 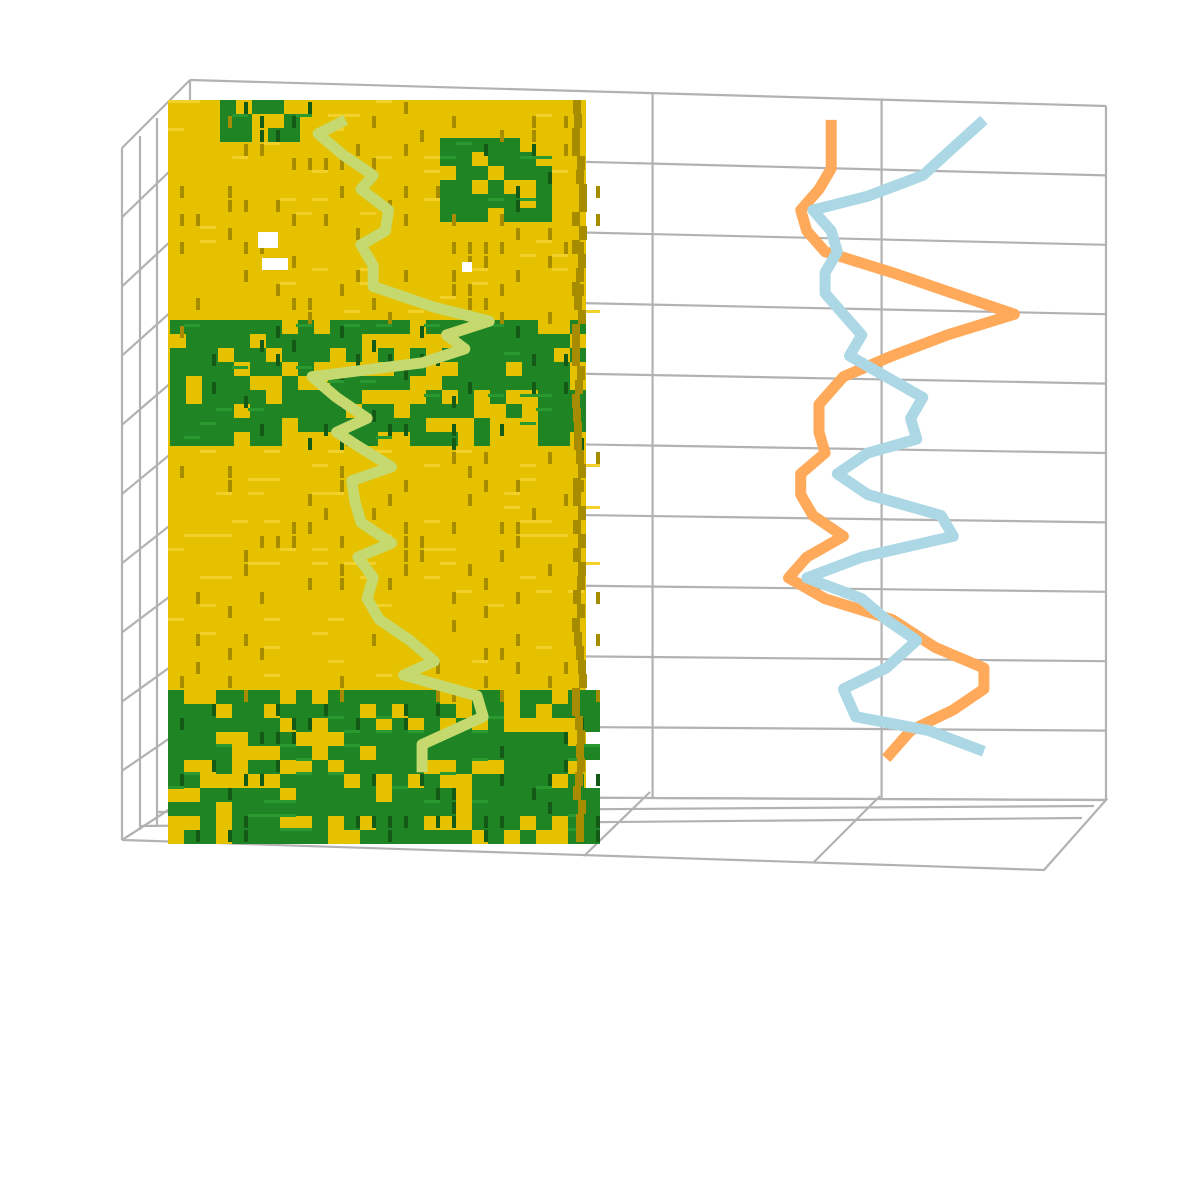 I want to click on grid-line-floor, so click(x=617, y=824).